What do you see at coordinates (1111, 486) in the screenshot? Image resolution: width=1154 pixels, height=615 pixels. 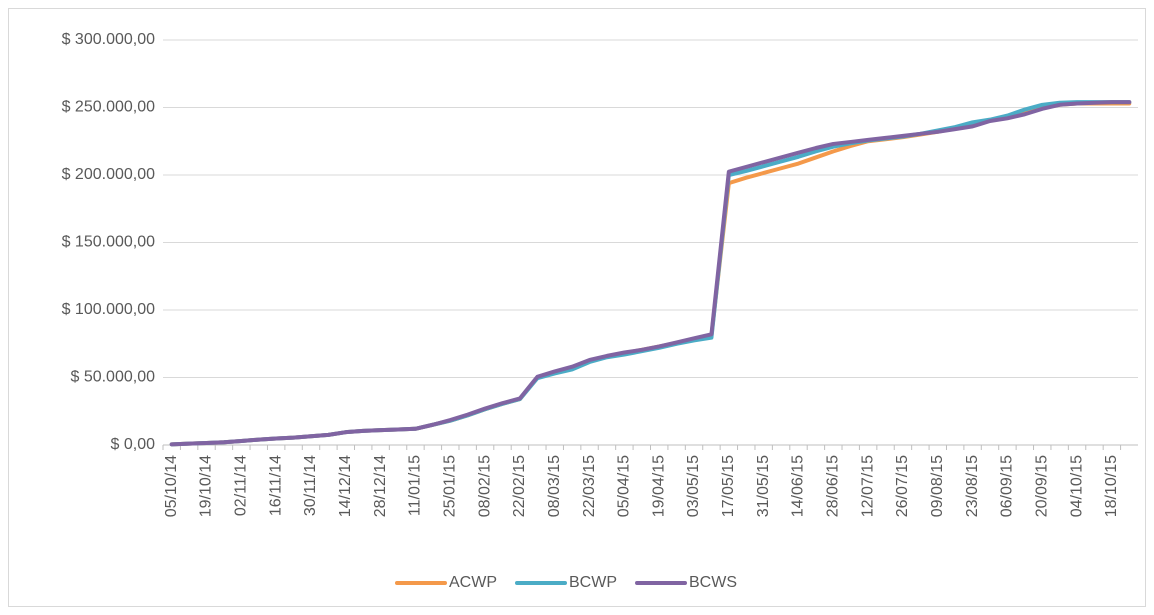 I see `x-tick-label: 18/10/15` at bounding box center [1111, 486].